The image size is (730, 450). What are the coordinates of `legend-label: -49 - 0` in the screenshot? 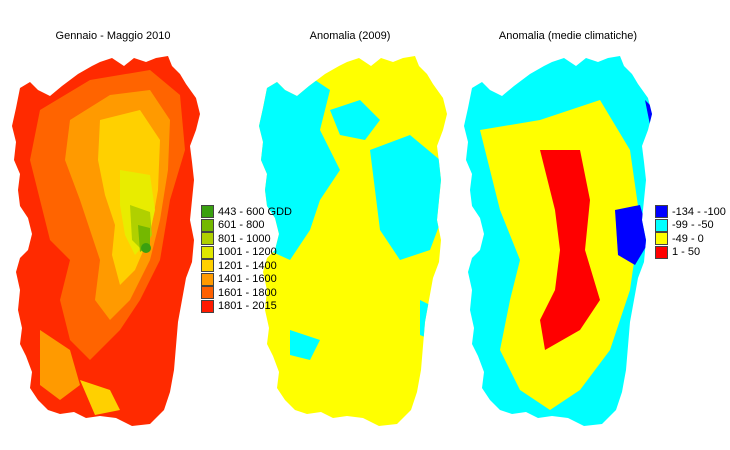 It's located at (688, 238).